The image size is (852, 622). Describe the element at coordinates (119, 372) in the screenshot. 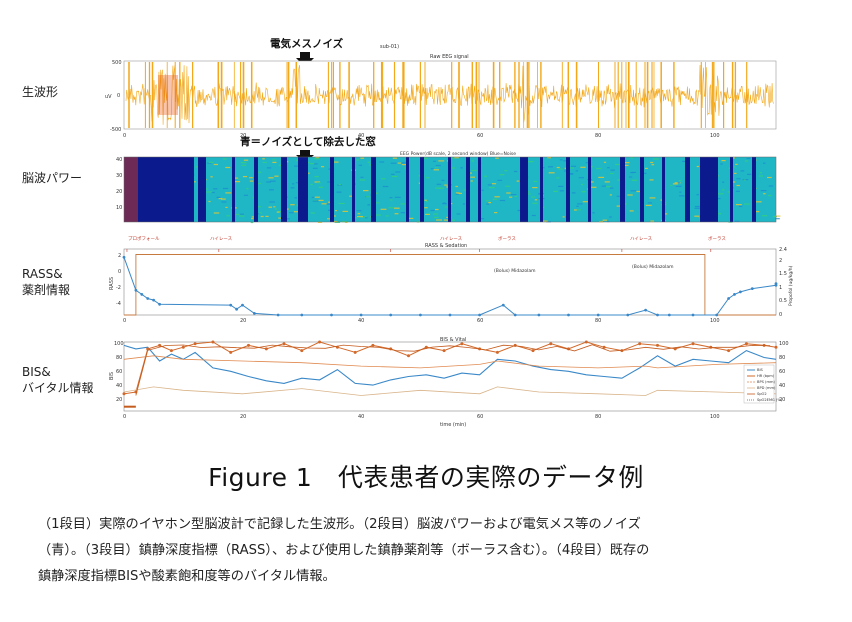

I see `panel4-ytick: 60` at that location.